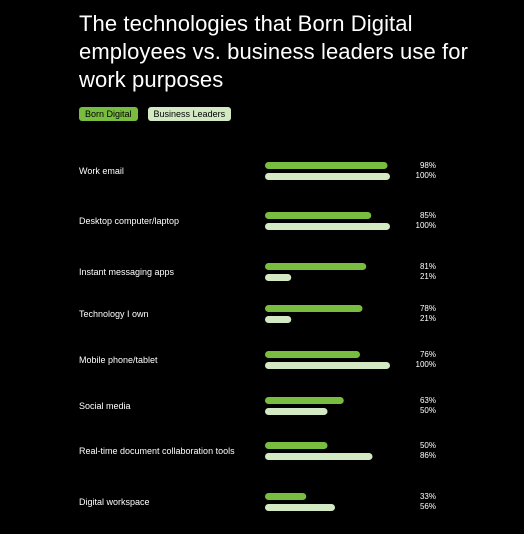 Image resolution: width=524 pixels, height=534 pixels. I want to click on value-label-business-leaders-technology-i-own: 21%, so click(427, 318).